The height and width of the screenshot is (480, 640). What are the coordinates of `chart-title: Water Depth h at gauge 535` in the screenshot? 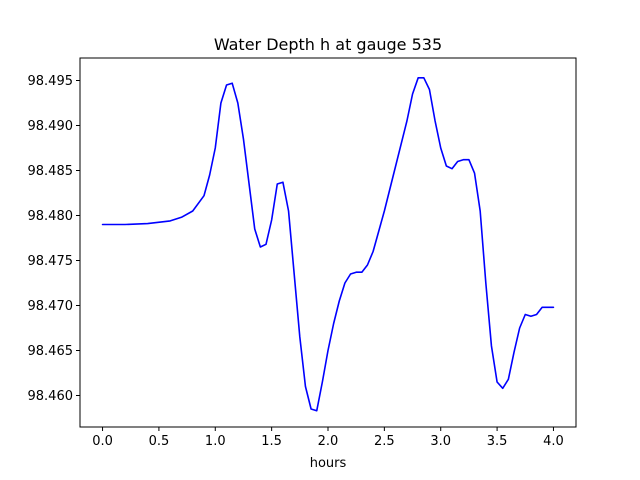 It's located at (328, 44).